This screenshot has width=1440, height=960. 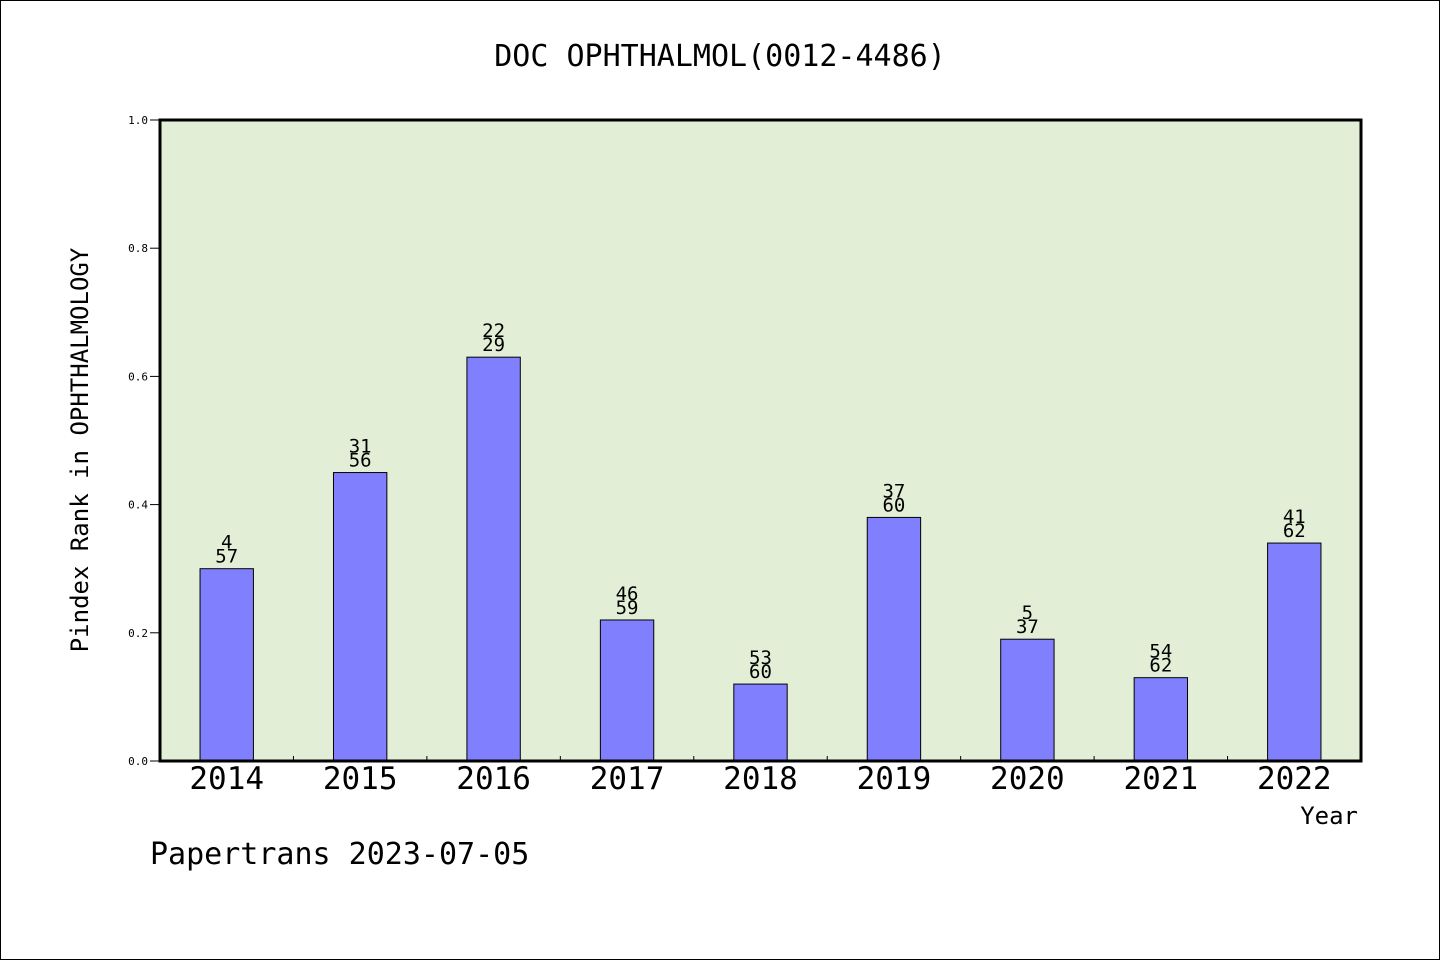 What do you see at coordinates (360, 779) in the screenshot?
I see `x-tick-label: 2015` at bounding box center [360, 779].